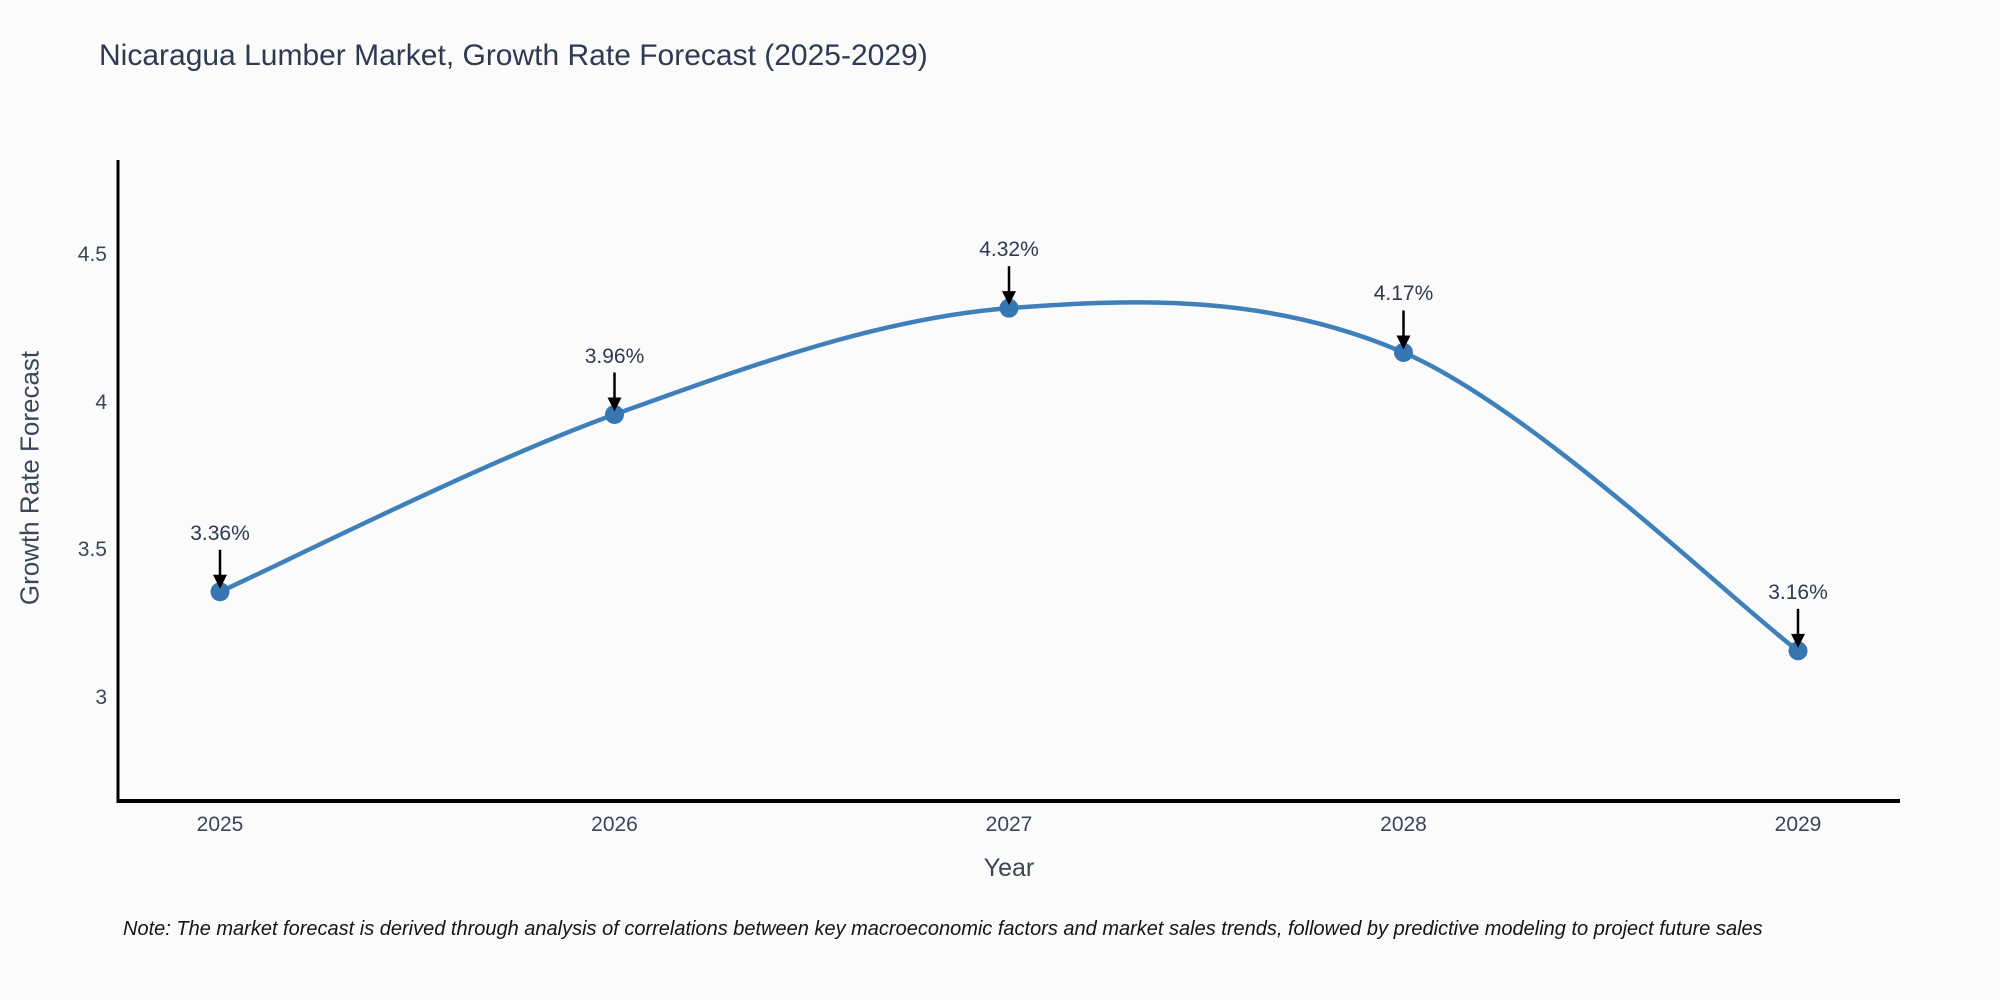 The image size is (2000, 1000). Describe the element at coordinates (614, 824) in the screenshot. I see `x-tick-label: 2026` at that location.